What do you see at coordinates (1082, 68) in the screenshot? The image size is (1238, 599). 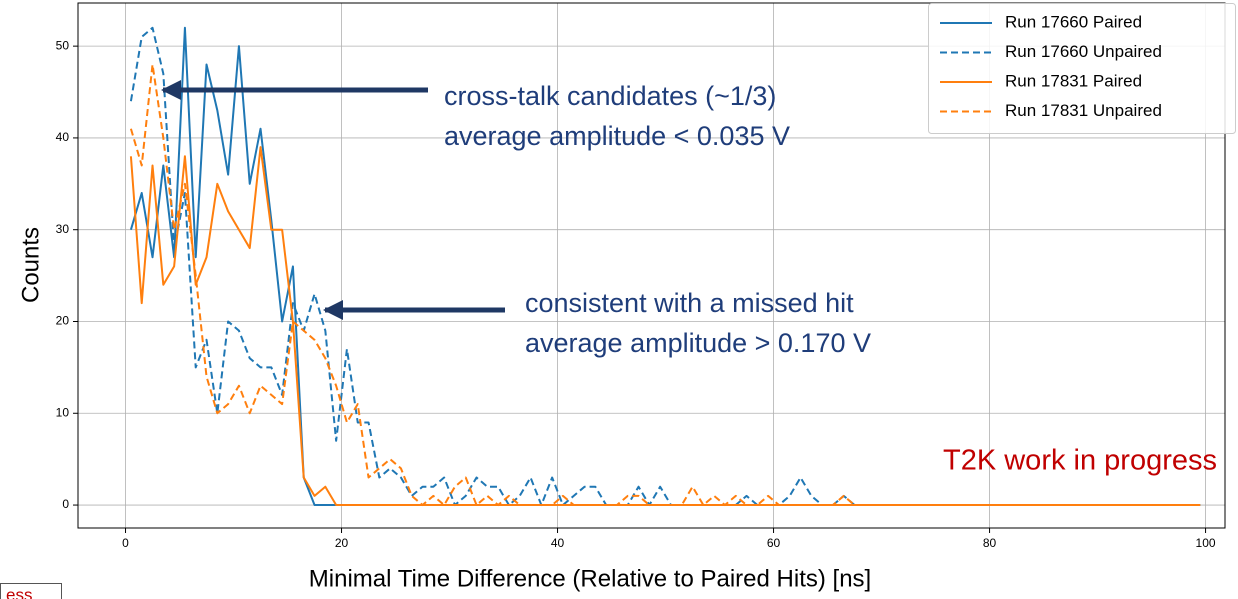 I see `legend-box` at bounding box center [1082, 68].